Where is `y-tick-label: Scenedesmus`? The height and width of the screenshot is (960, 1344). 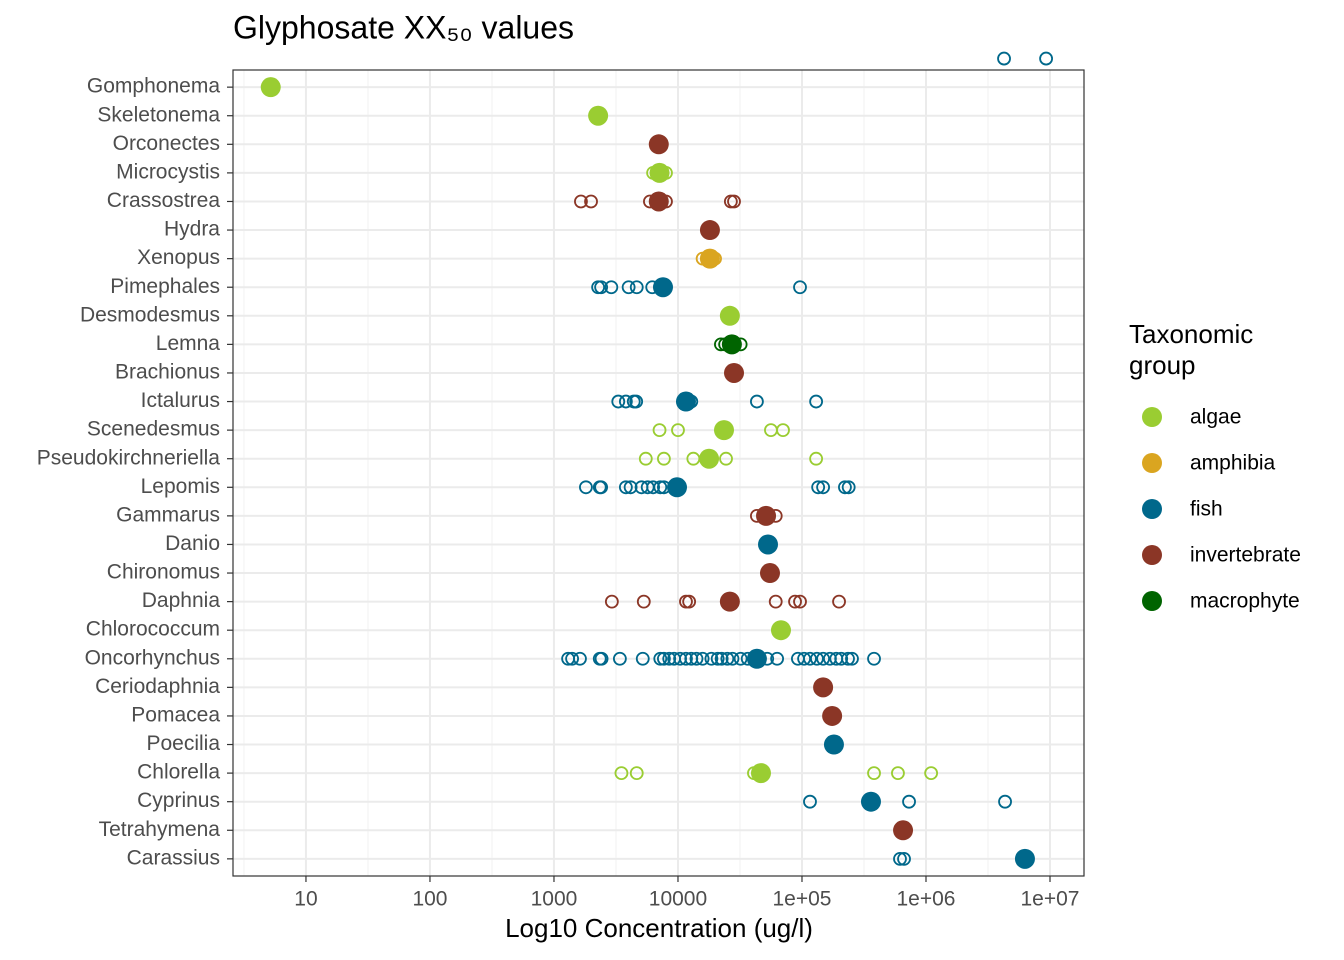
y-tick-label: Scenedesmus is located at coordinates (153, 429).